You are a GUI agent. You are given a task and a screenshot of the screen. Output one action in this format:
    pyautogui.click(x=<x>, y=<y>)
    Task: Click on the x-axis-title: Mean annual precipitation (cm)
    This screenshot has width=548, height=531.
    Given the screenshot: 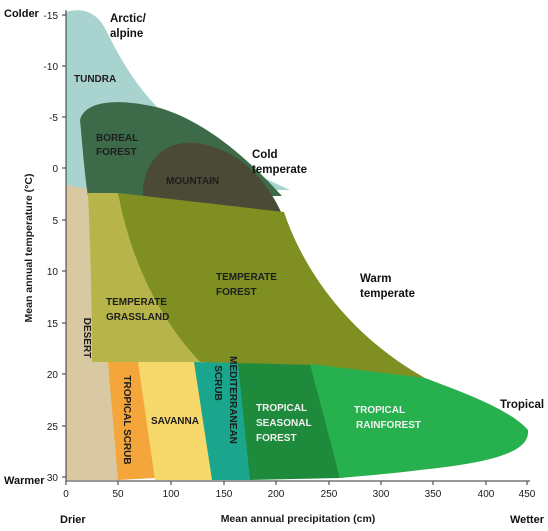 What is the action you would take?
    pyautogui.click(x=298, y=519)
    